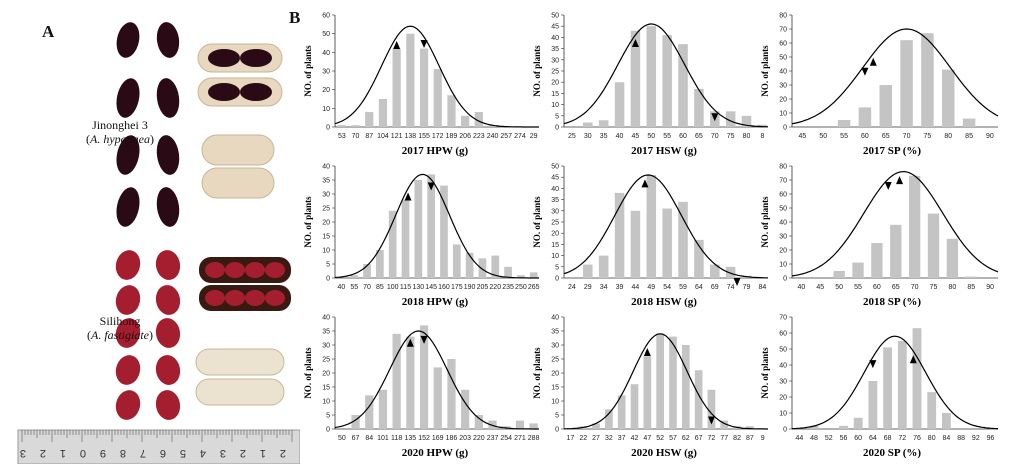 The width and height of the screenshot is (1031, 469). I want to click on x-axis-label: 2020 SP (%), so click(892, 453).